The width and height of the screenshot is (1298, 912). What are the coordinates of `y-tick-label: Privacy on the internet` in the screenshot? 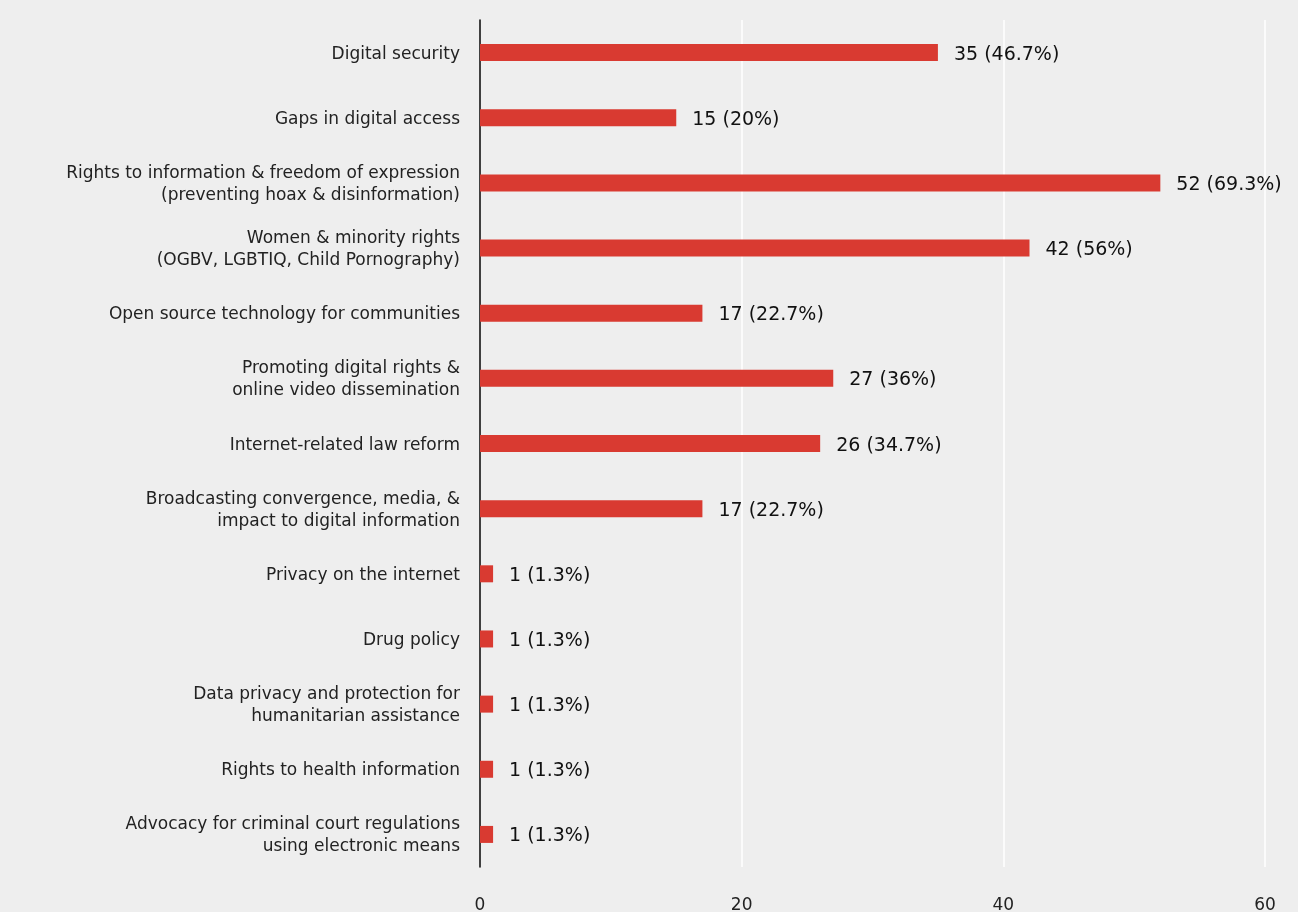 It's located at (363, 573).